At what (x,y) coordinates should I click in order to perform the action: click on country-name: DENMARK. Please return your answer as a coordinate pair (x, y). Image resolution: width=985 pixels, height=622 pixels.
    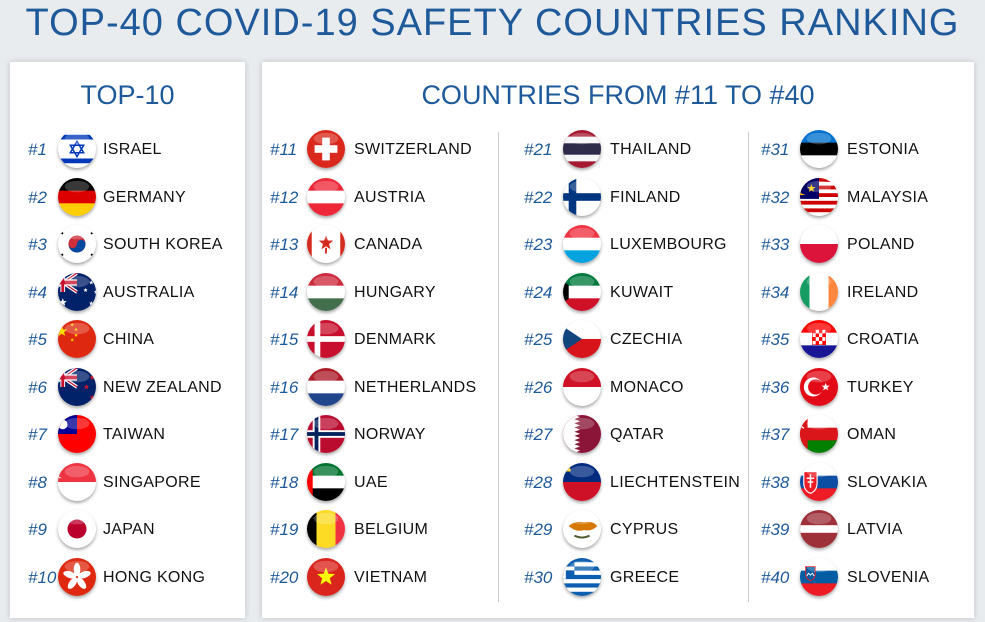
    Looking at the image, I should click on (395, 339).